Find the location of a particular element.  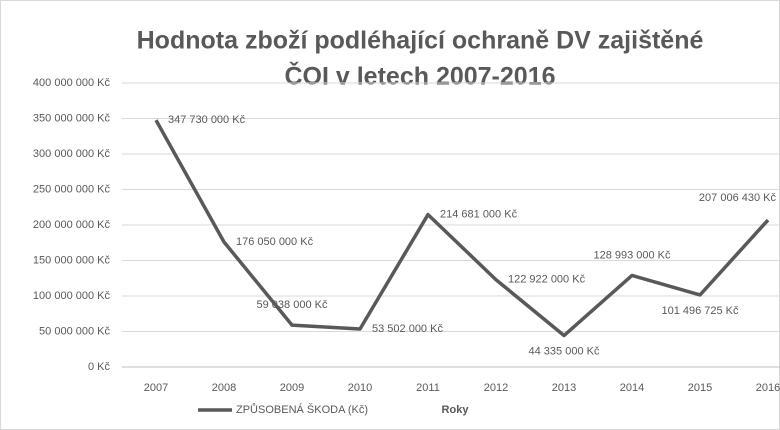

y-tick-label: 250 000 000 Kč is located at coordinates (72, 189).